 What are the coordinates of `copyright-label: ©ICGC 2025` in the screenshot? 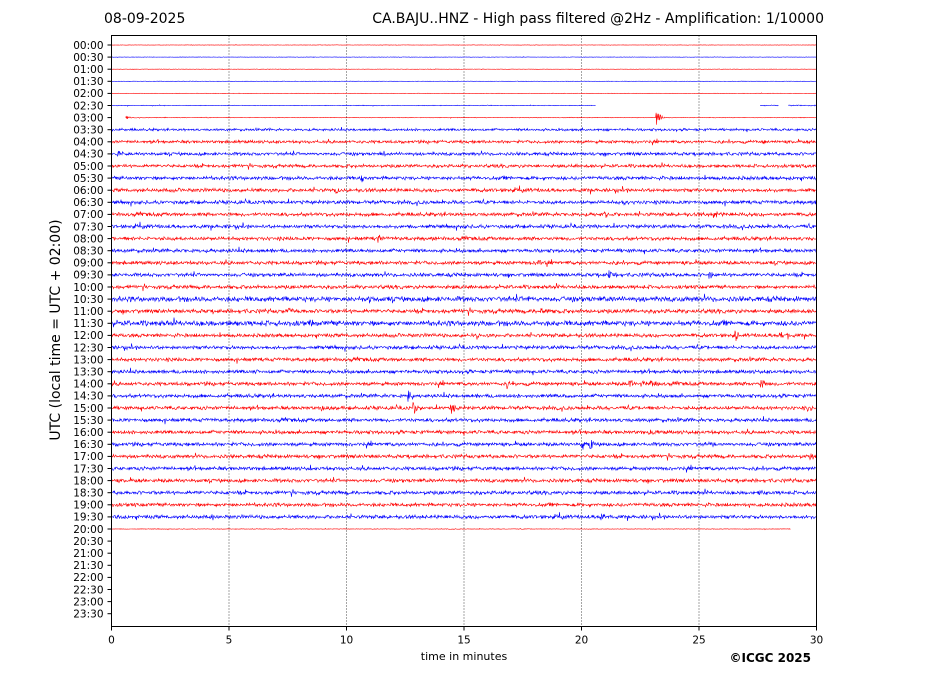 It's located at (770, 658).